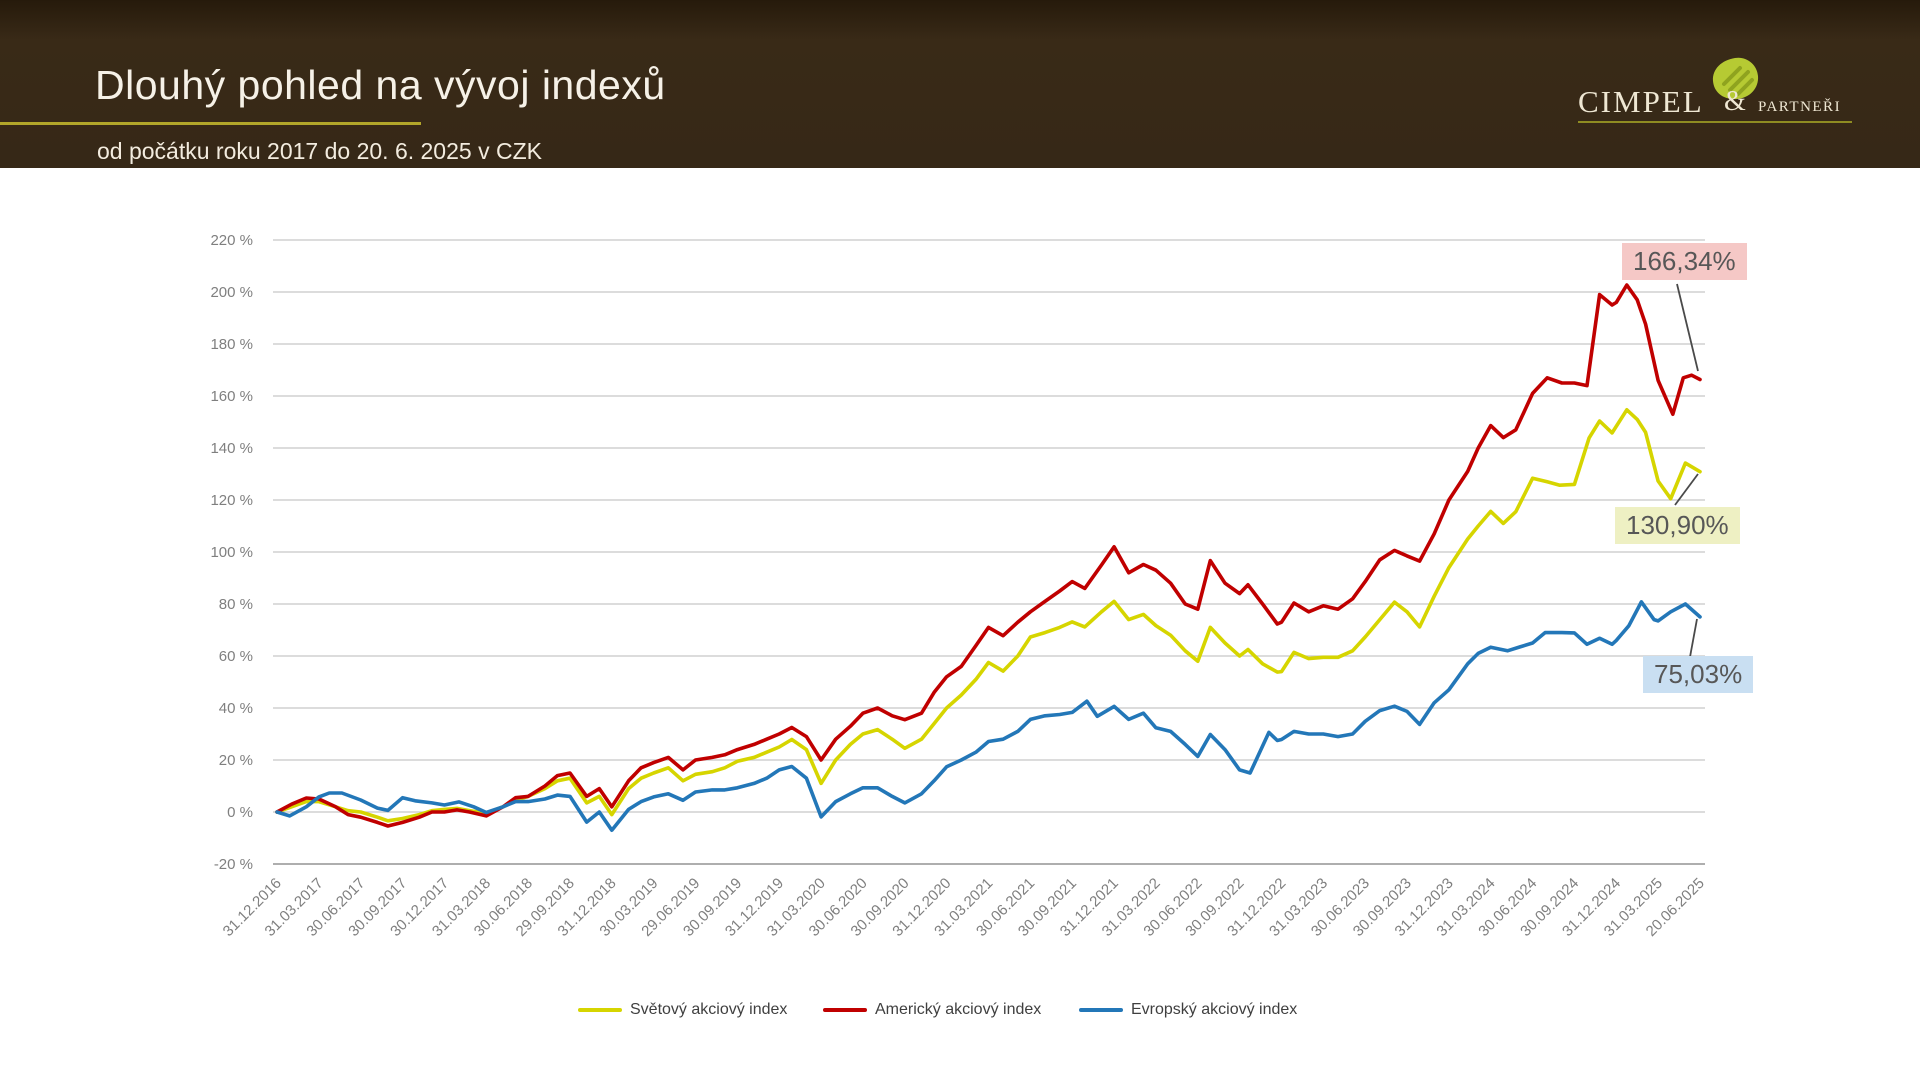 This screenshot has width=1920, height=1080. What do you see at coordinates (1693, 638) in the screenshot?
I see `leader-line-evropsky` at bounding box center [1693, 638].